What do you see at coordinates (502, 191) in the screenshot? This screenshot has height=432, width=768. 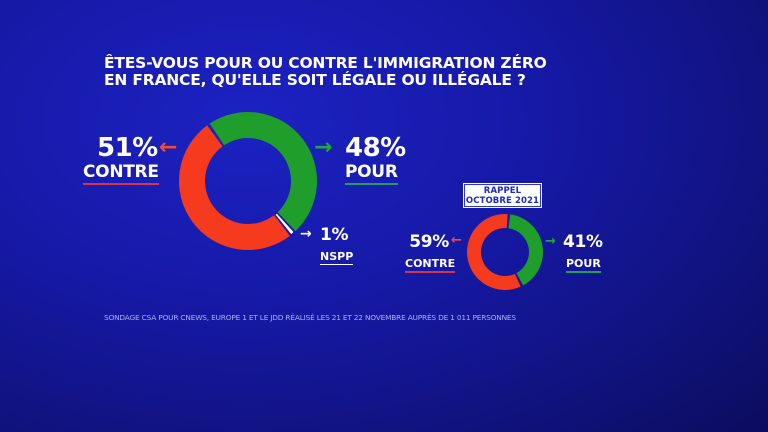 I see `rappel-line-1: RAPPEL` at bounding box center [502, 191].